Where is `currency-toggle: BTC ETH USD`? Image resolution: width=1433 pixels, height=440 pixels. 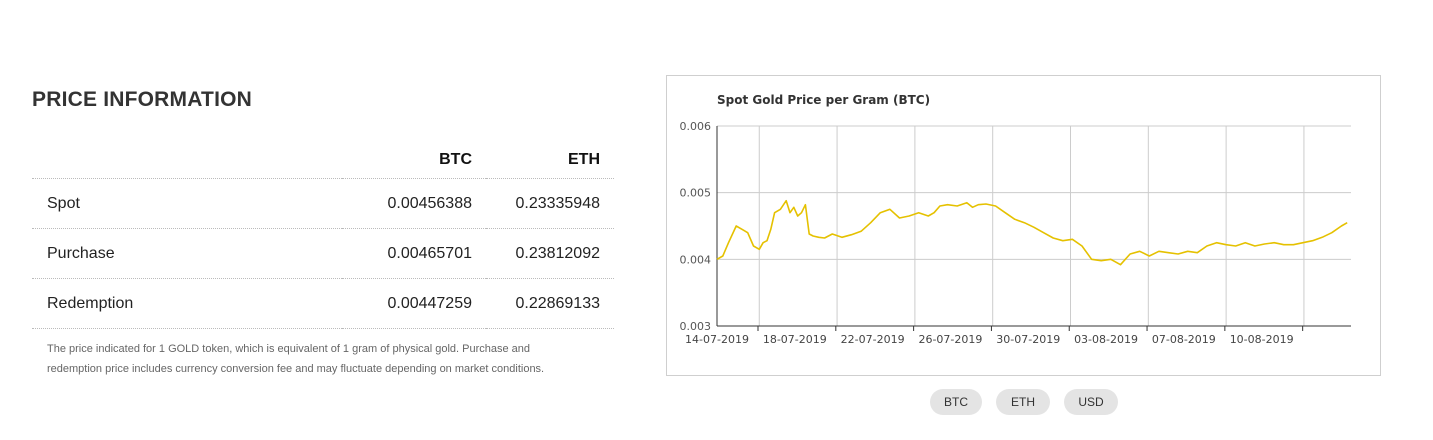 currency-toggle: BTC ETH USD is located at coordinates (1024, 402).